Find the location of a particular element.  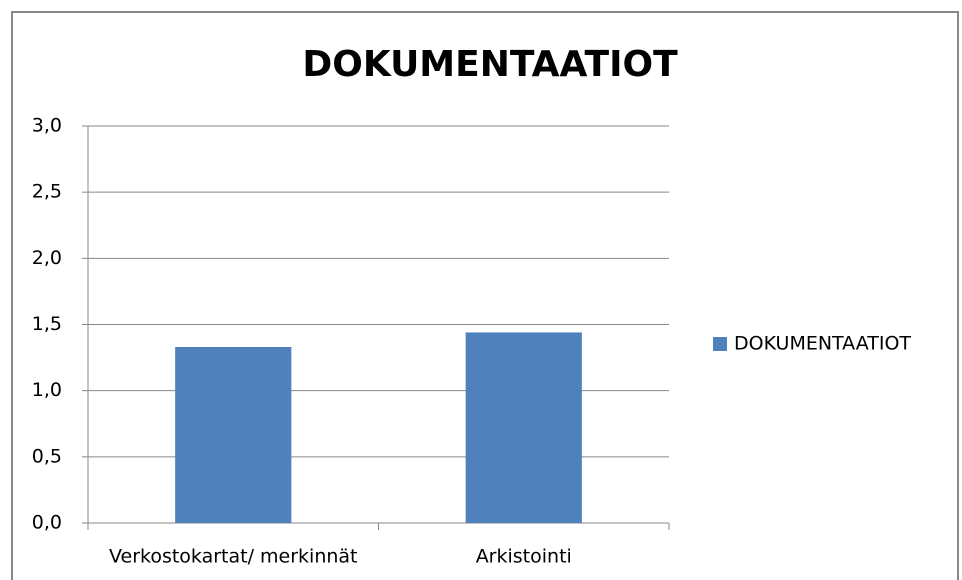

legend-swatch is located at coordinates (720, 344).